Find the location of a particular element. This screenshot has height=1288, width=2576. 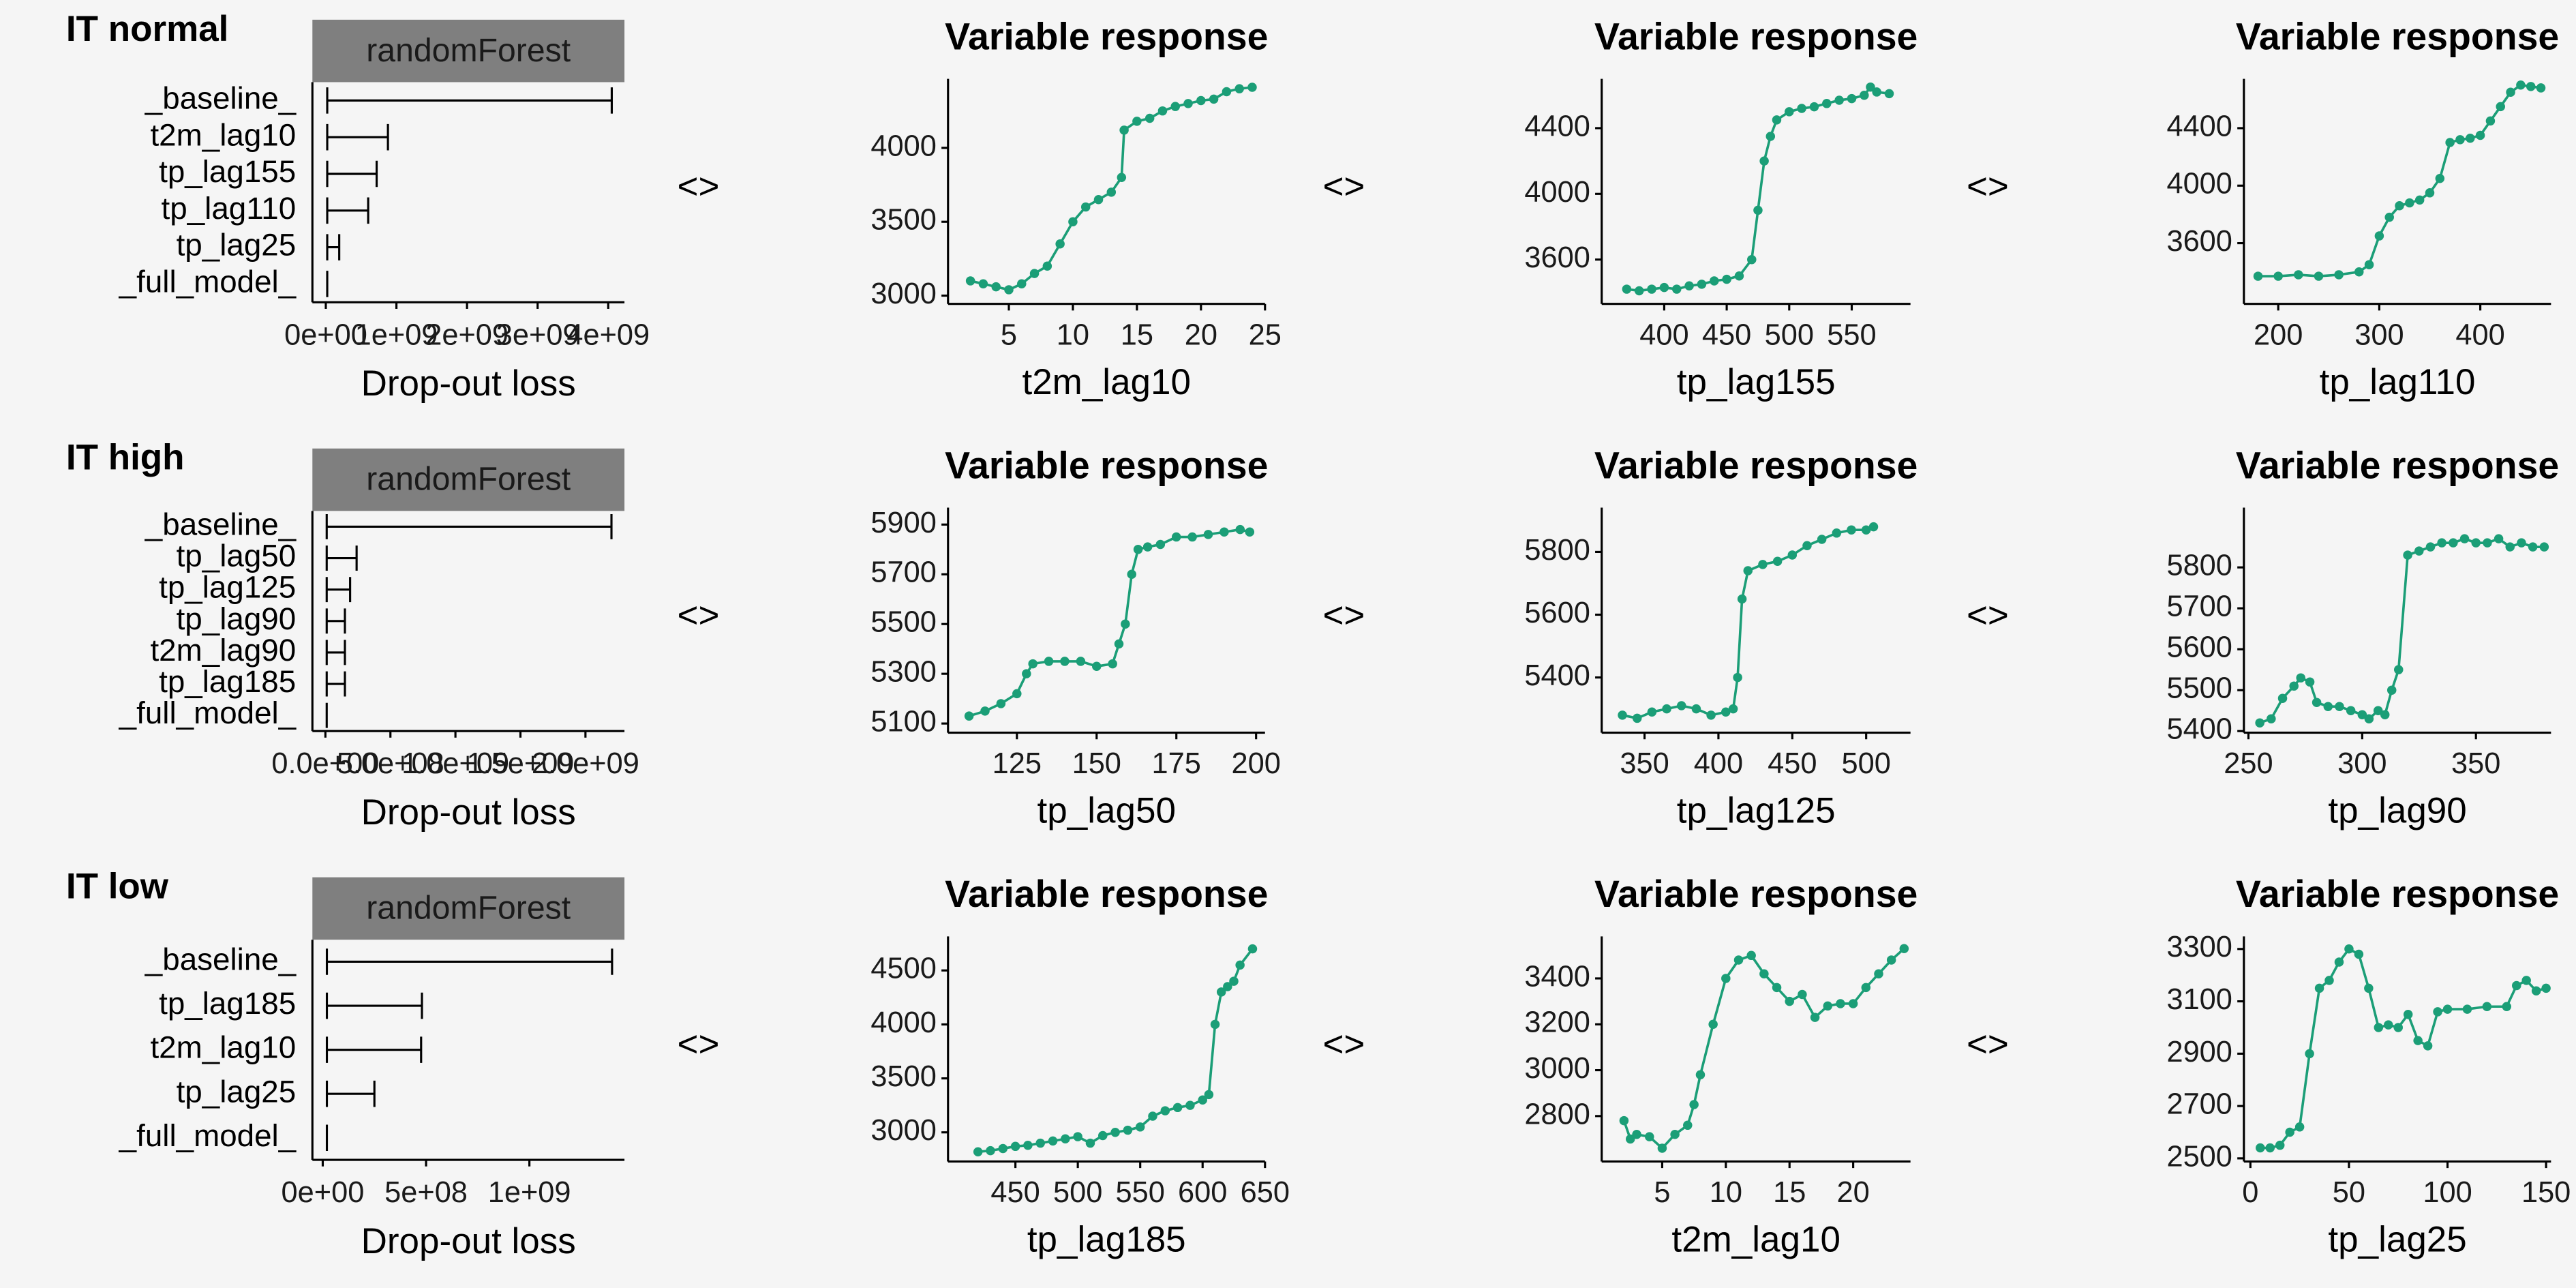

category-label: tp_lag50 is located at coordinates (237, 556).